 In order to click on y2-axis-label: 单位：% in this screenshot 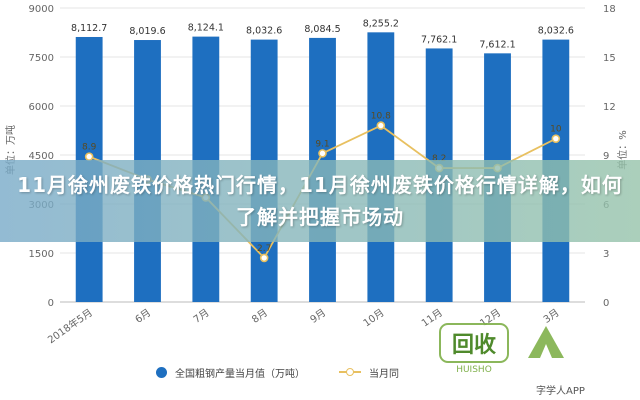, I will do `click(622, 150)`.